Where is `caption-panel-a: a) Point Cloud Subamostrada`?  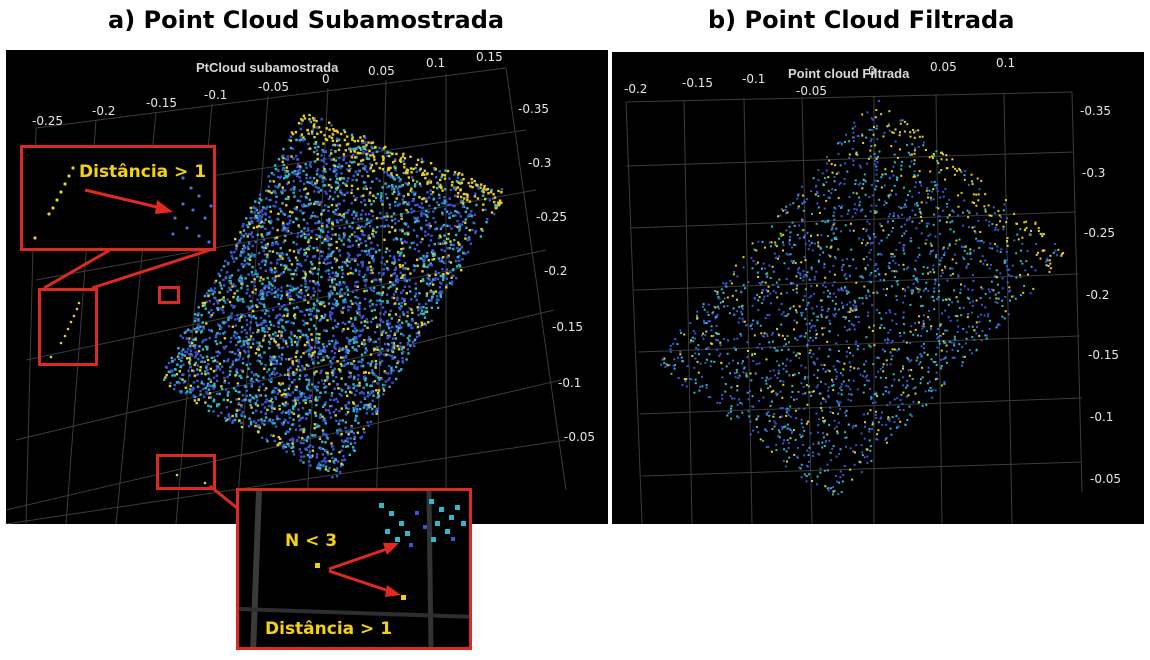 caption-panel-a: a) Point Cloud Subamostrada is located at coordinates (306, 20).